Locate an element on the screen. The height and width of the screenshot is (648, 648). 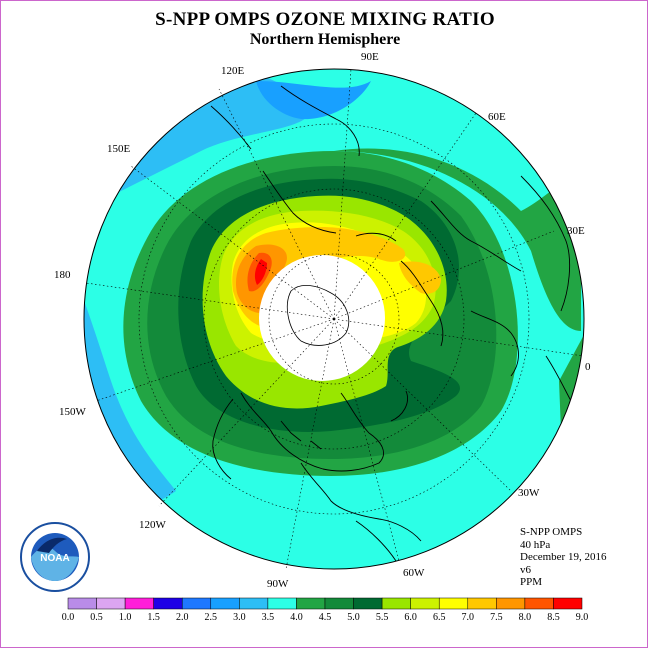
colorbar-tick-label: 8.5 is located at coordinates (553, 617).